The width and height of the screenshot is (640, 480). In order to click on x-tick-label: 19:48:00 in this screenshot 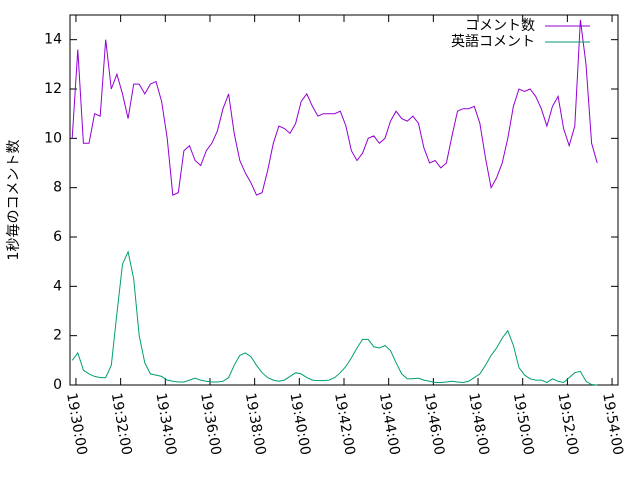, I will do `click(478, 424)`.